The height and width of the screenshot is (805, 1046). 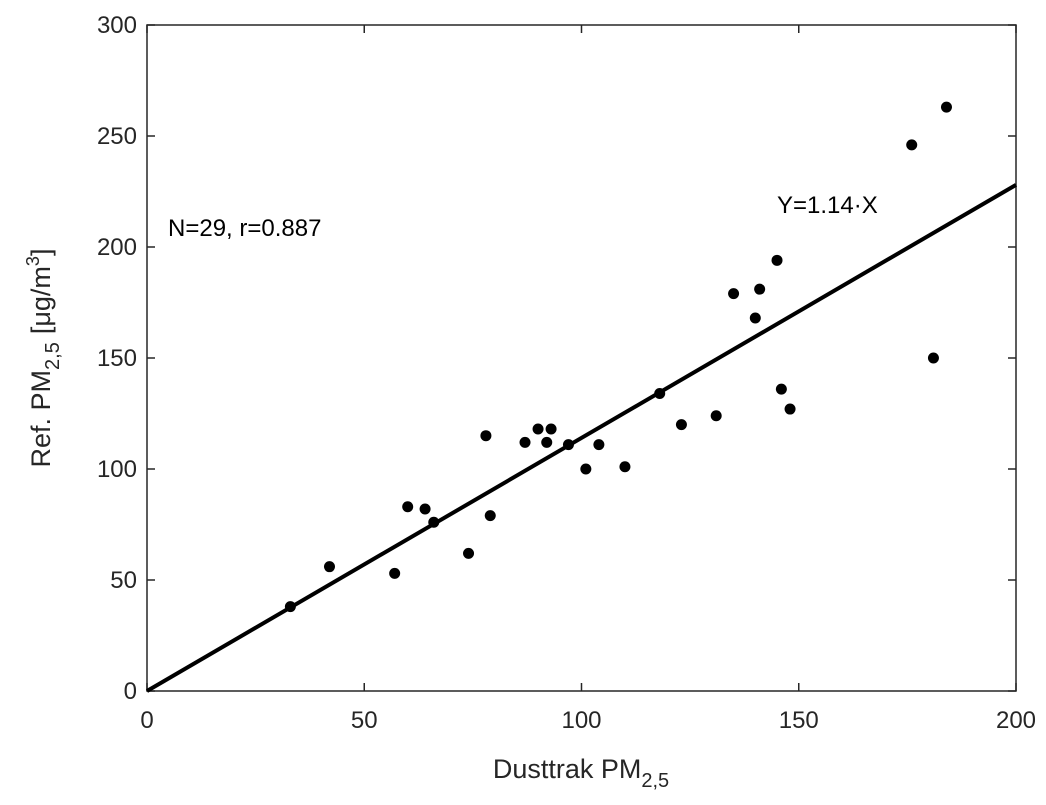 I want to click on y-tick-label: 150, so click(x=117, y=358).